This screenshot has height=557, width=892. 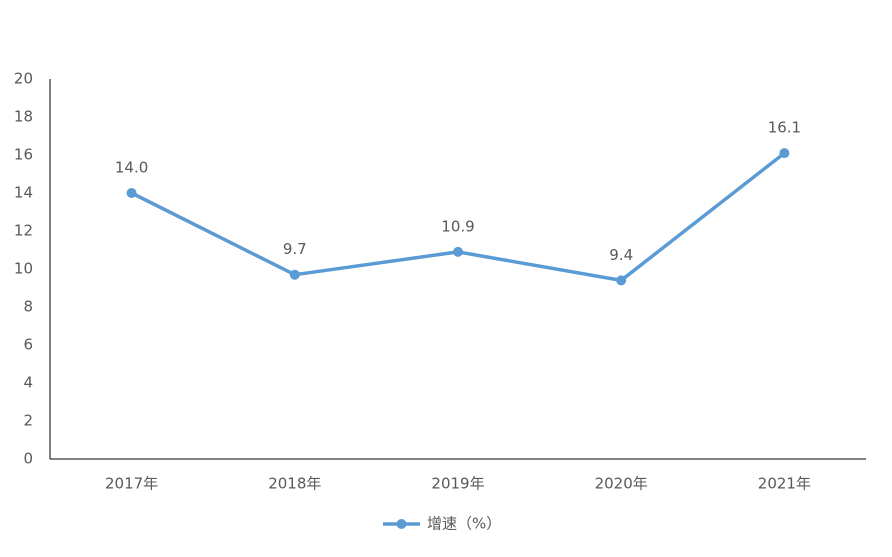 What do you see at coordinates (28, 459) in the screenshot?
I see `y-tick-label: 0` at bounding box center [28, 459].